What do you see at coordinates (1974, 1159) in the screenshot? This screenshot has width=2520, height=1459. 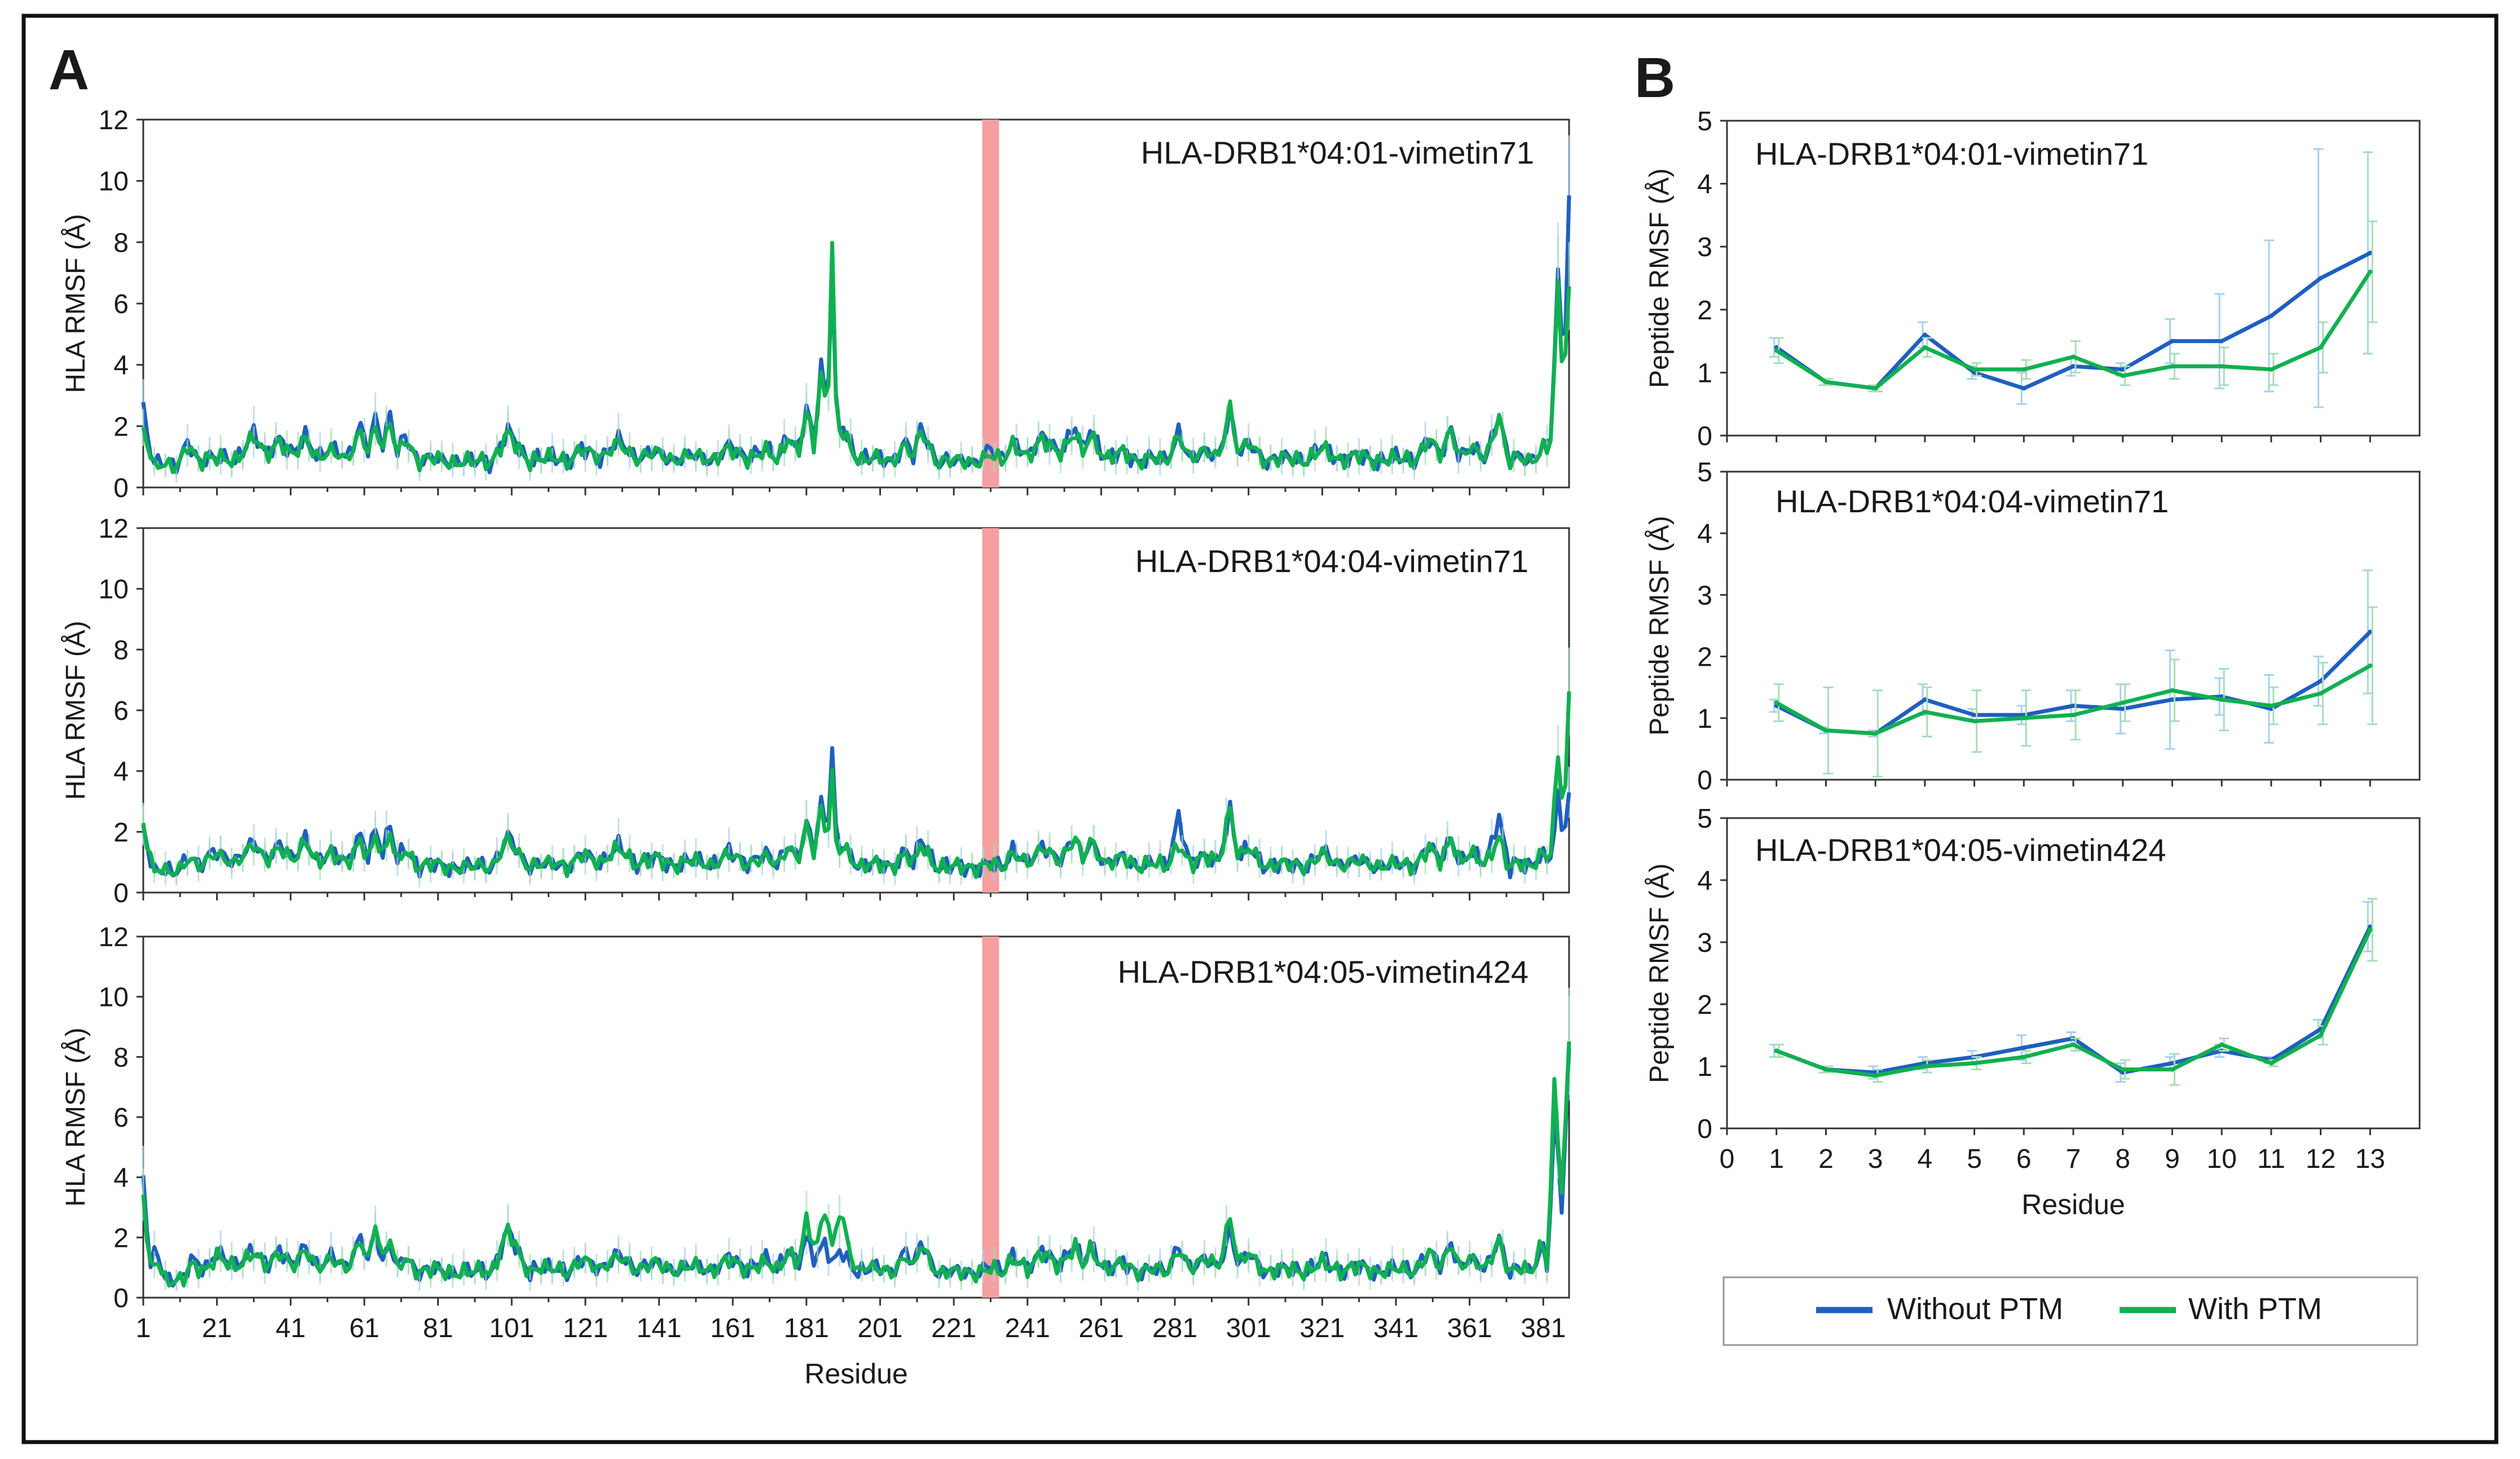 I see `x-tick-label-B3: 5` at bounding box center [1974, 1159].